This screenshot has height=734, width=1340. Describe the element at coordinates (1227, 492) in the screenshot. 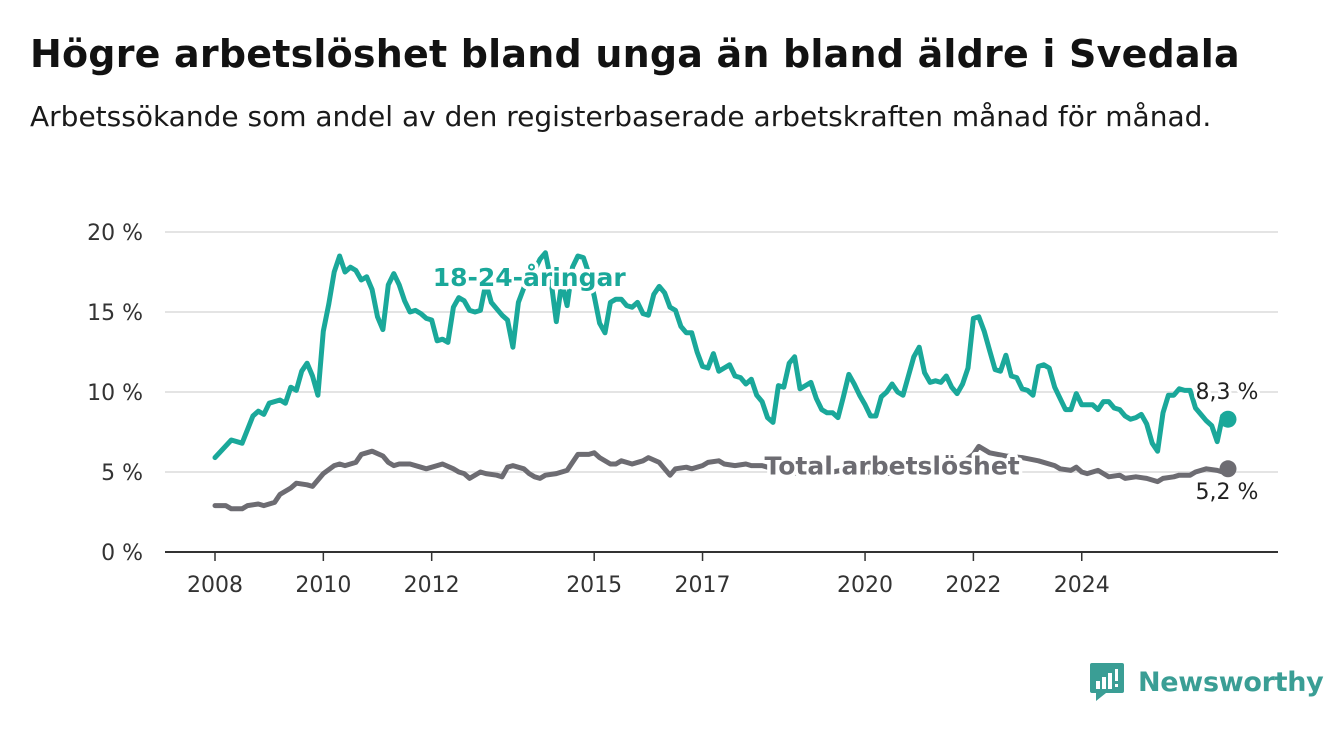

I see `end-value-label: 5,2 %` at that location.